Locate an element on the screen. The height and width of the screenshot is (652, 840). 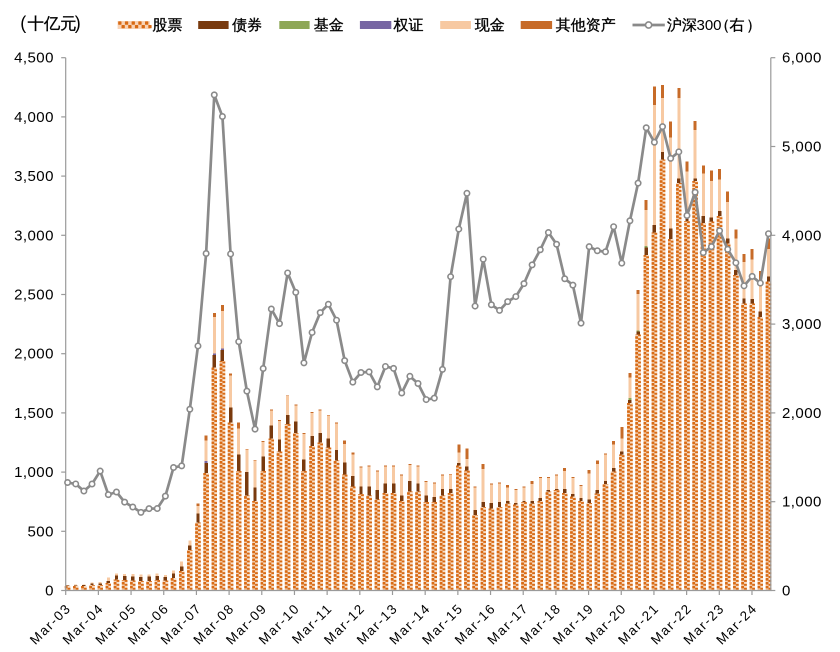
svg-text: 4,500 is located at coordinates (34, 58).